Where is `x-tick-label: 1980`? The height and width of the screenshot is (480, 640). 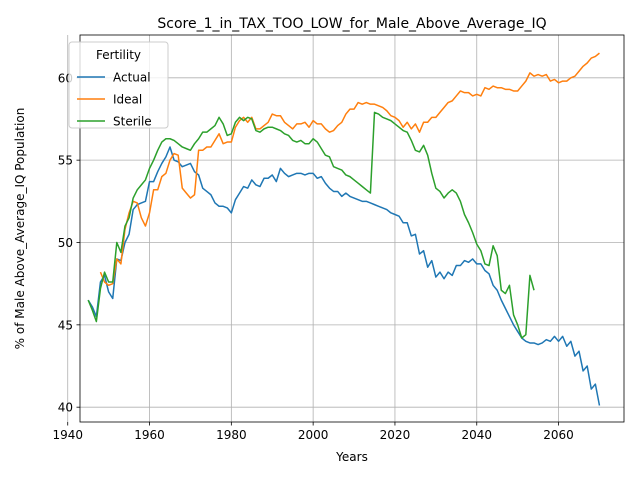 x-tick-label: 1980 is located at coordinates (231, 435).